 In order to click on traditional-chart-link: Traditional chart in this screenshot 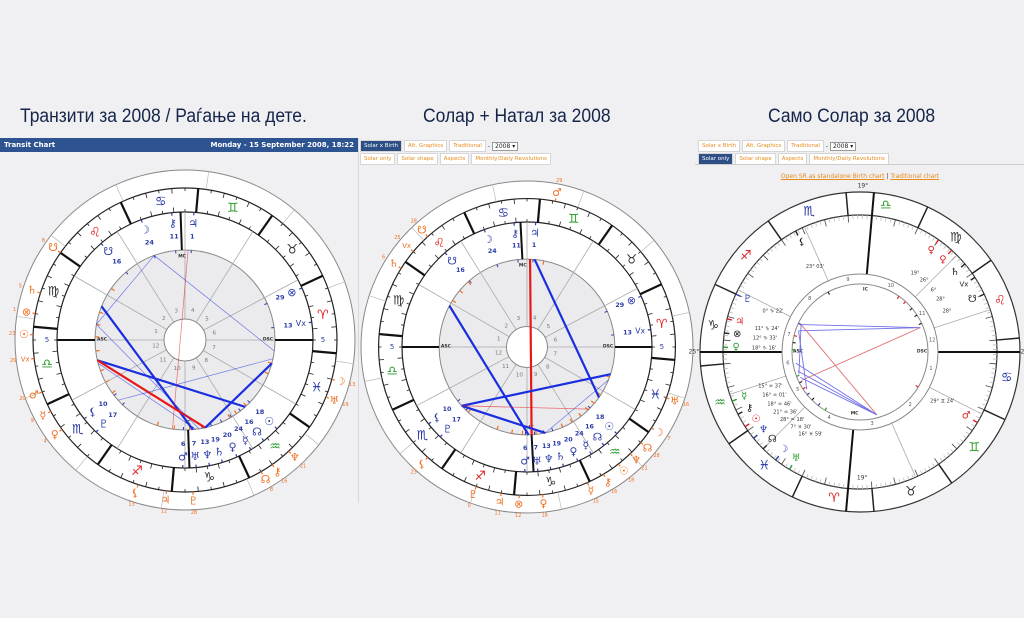, I will do `click(915, 176)`.